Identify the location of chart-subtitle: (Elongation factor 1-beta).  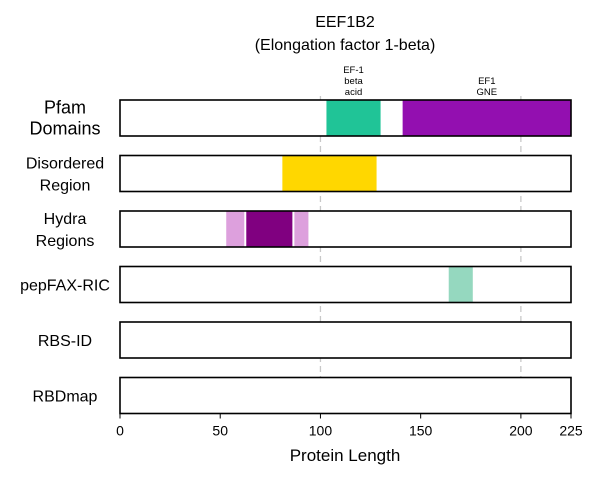
(345, 45).